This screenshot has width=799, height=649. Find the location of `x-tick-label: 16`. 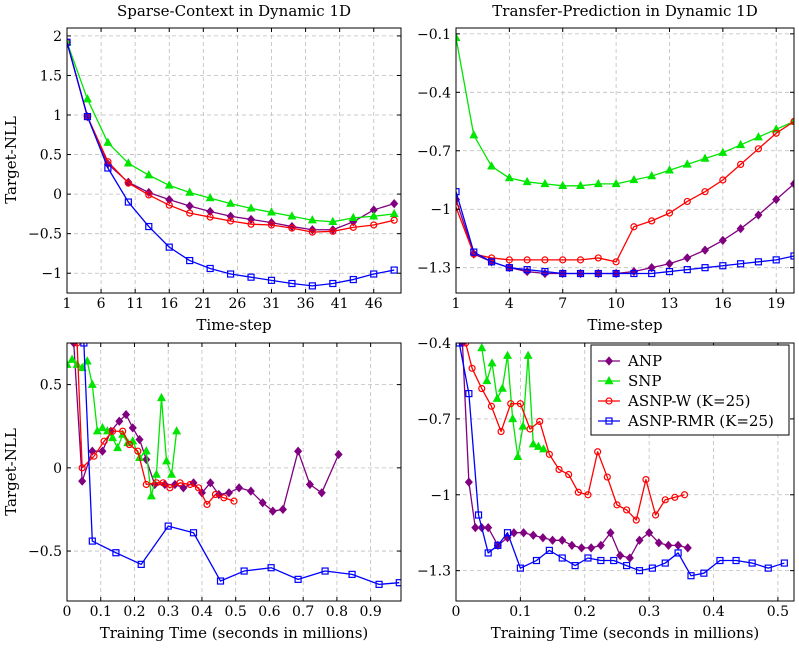

x-tick-label: 16 is located at coordinates (723, 304).